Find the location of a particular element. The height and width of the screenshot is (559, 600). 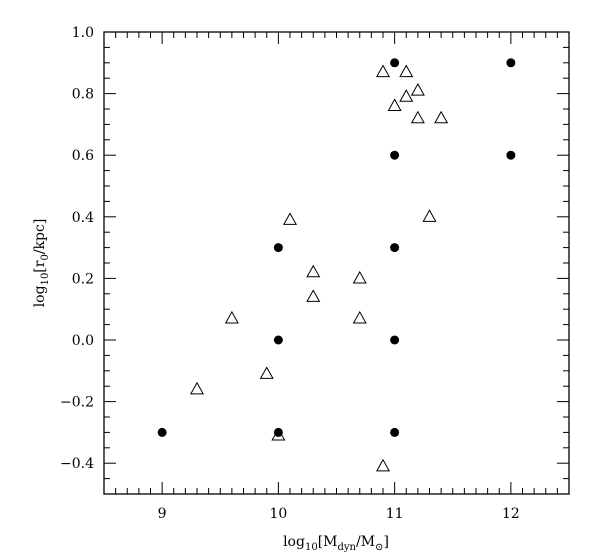

y-tick-label: 0.0 is located at coordinates (83, 341).